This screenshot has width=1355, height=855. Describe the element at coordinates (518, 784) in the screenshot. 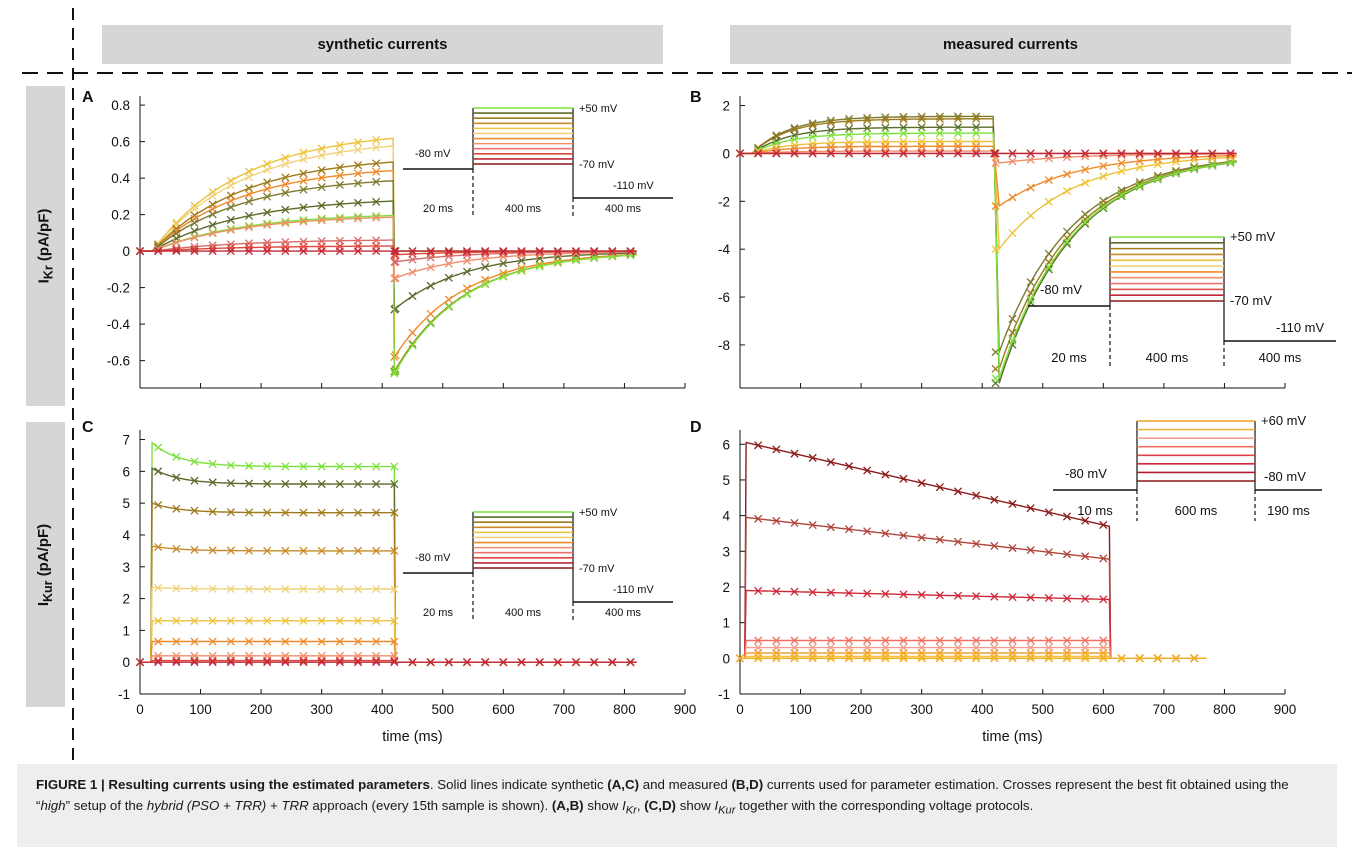

I see `caption-text: . Solid lines indicate synthetic` at that location.